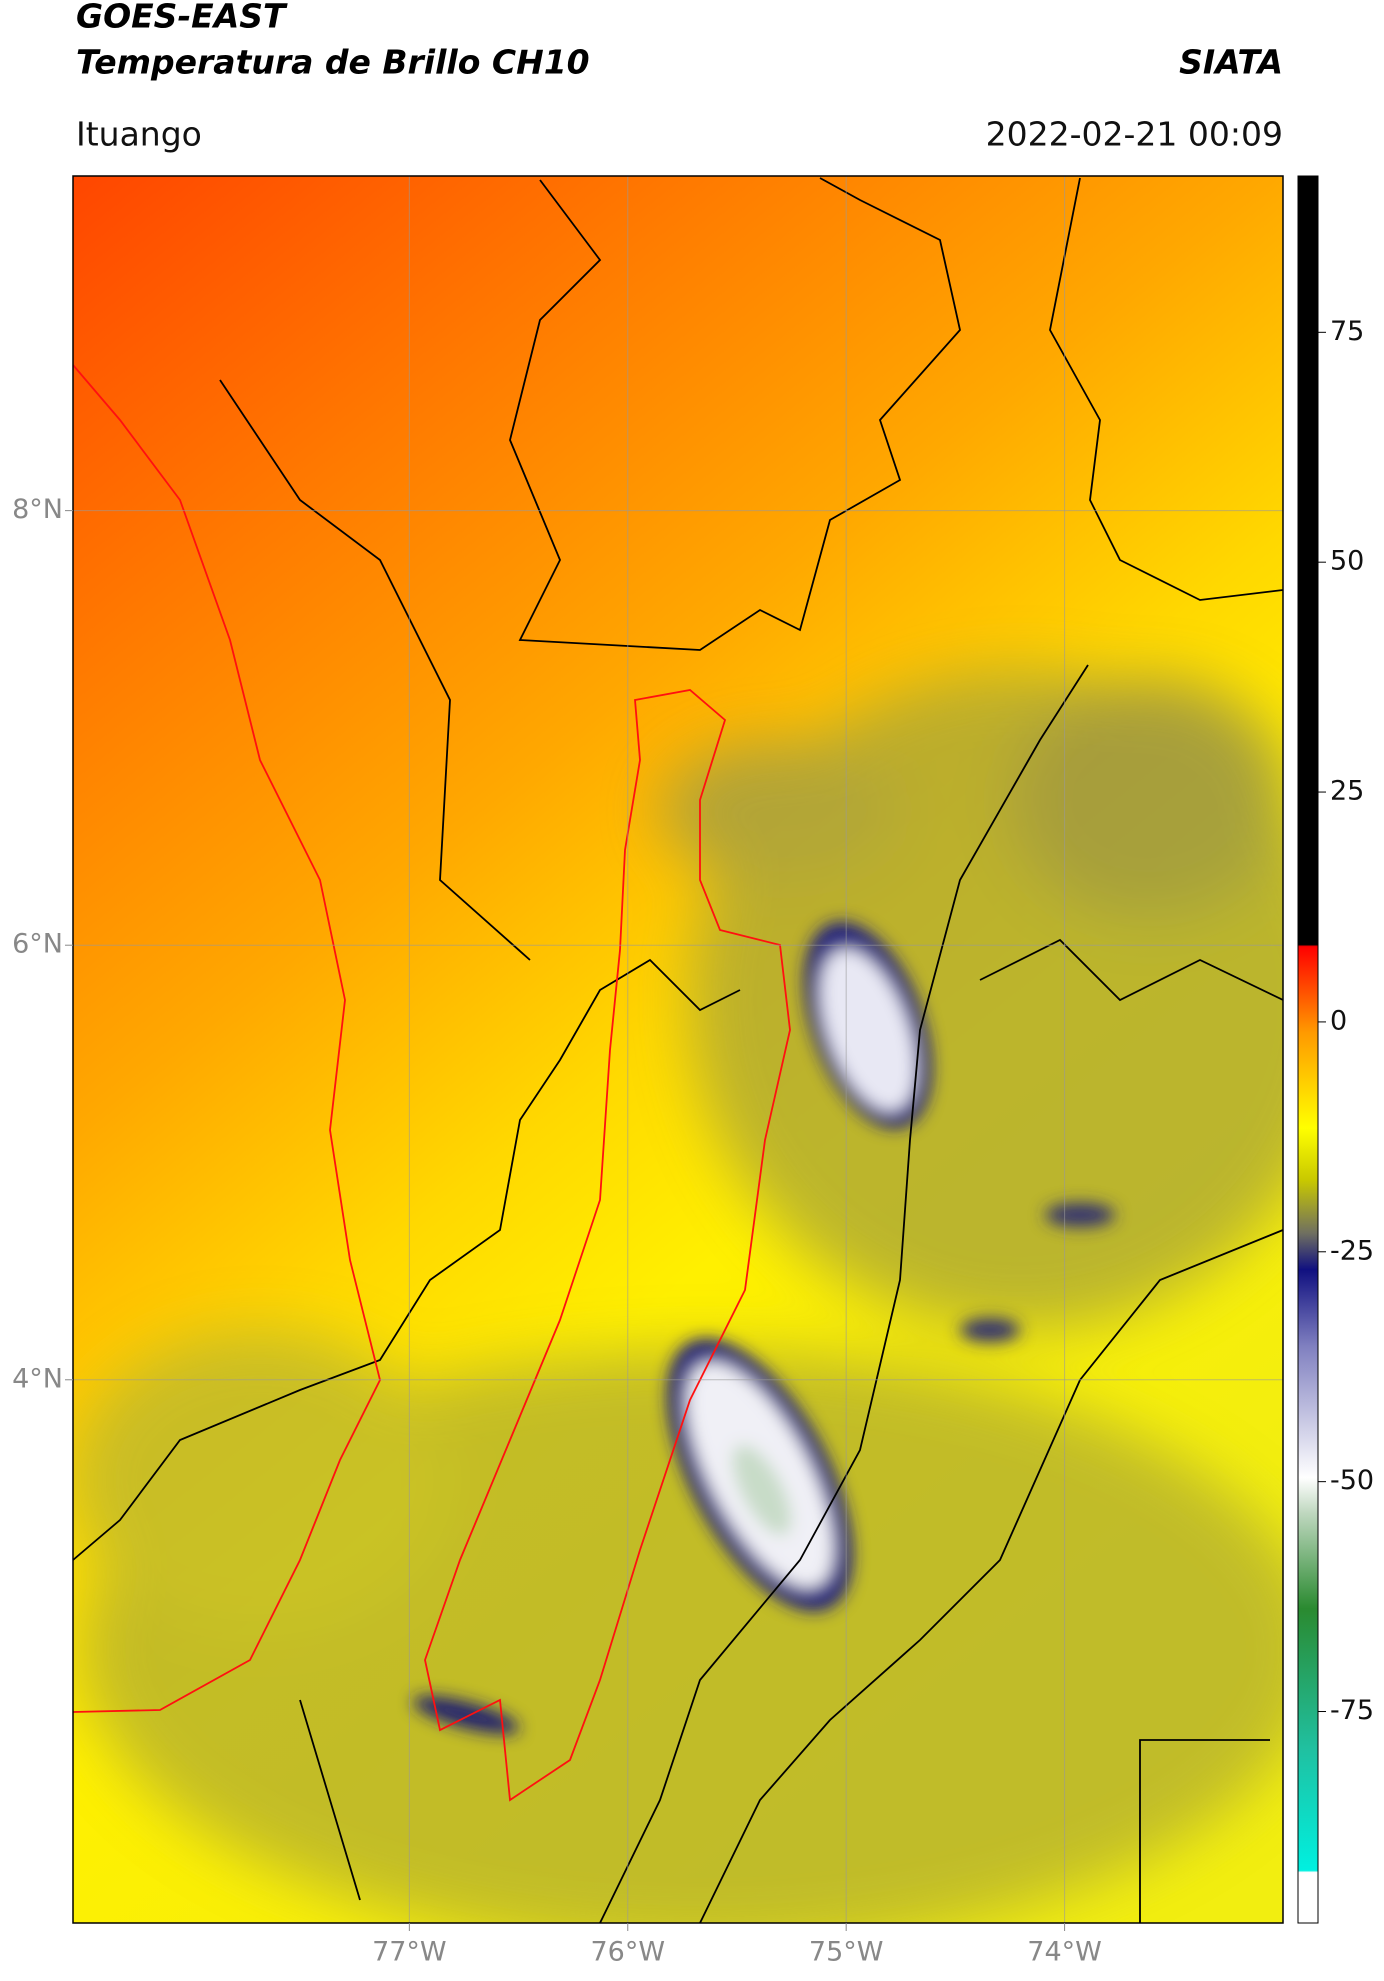  Describe the element at coordinates (139, 134) in the screenshot. I see `location: Ituango` at that location.